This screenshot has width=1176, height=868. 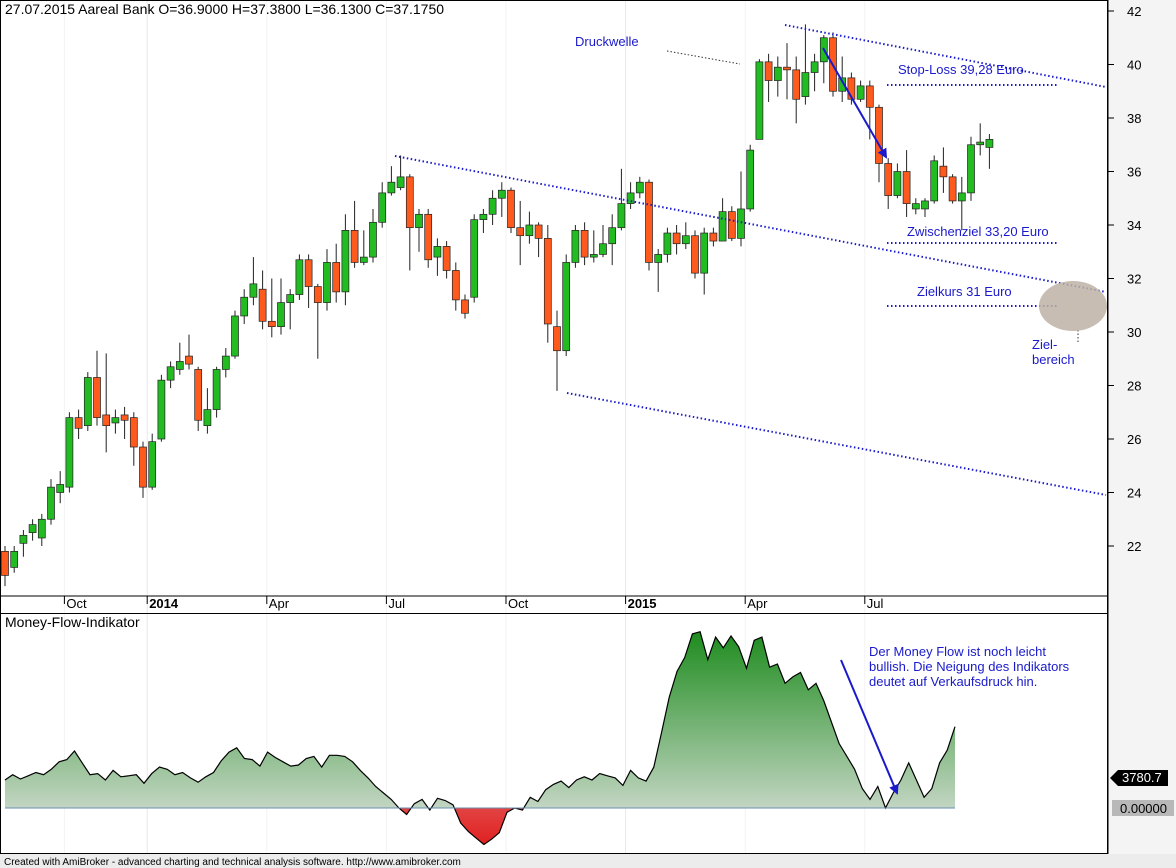 I want to click on footer-bar, so click(x=588, y=861).